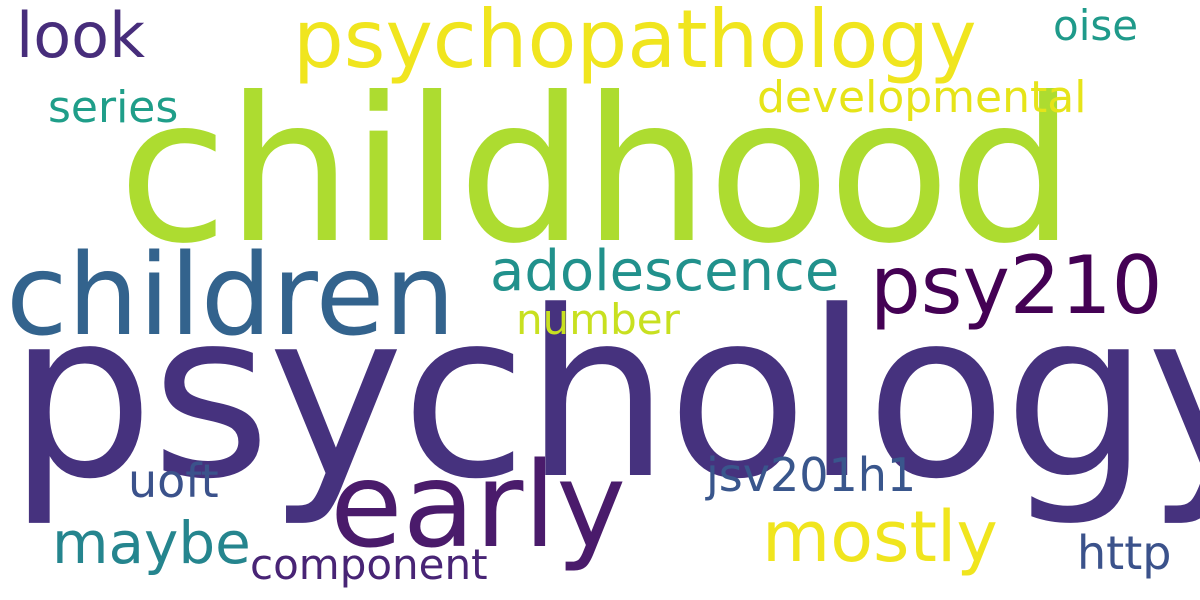 This screenshot has width=1200, height=600. What do you see at coordinates (80, 36) in the screenshot?
I see `word-look: look` at bounding box center [80, 36].